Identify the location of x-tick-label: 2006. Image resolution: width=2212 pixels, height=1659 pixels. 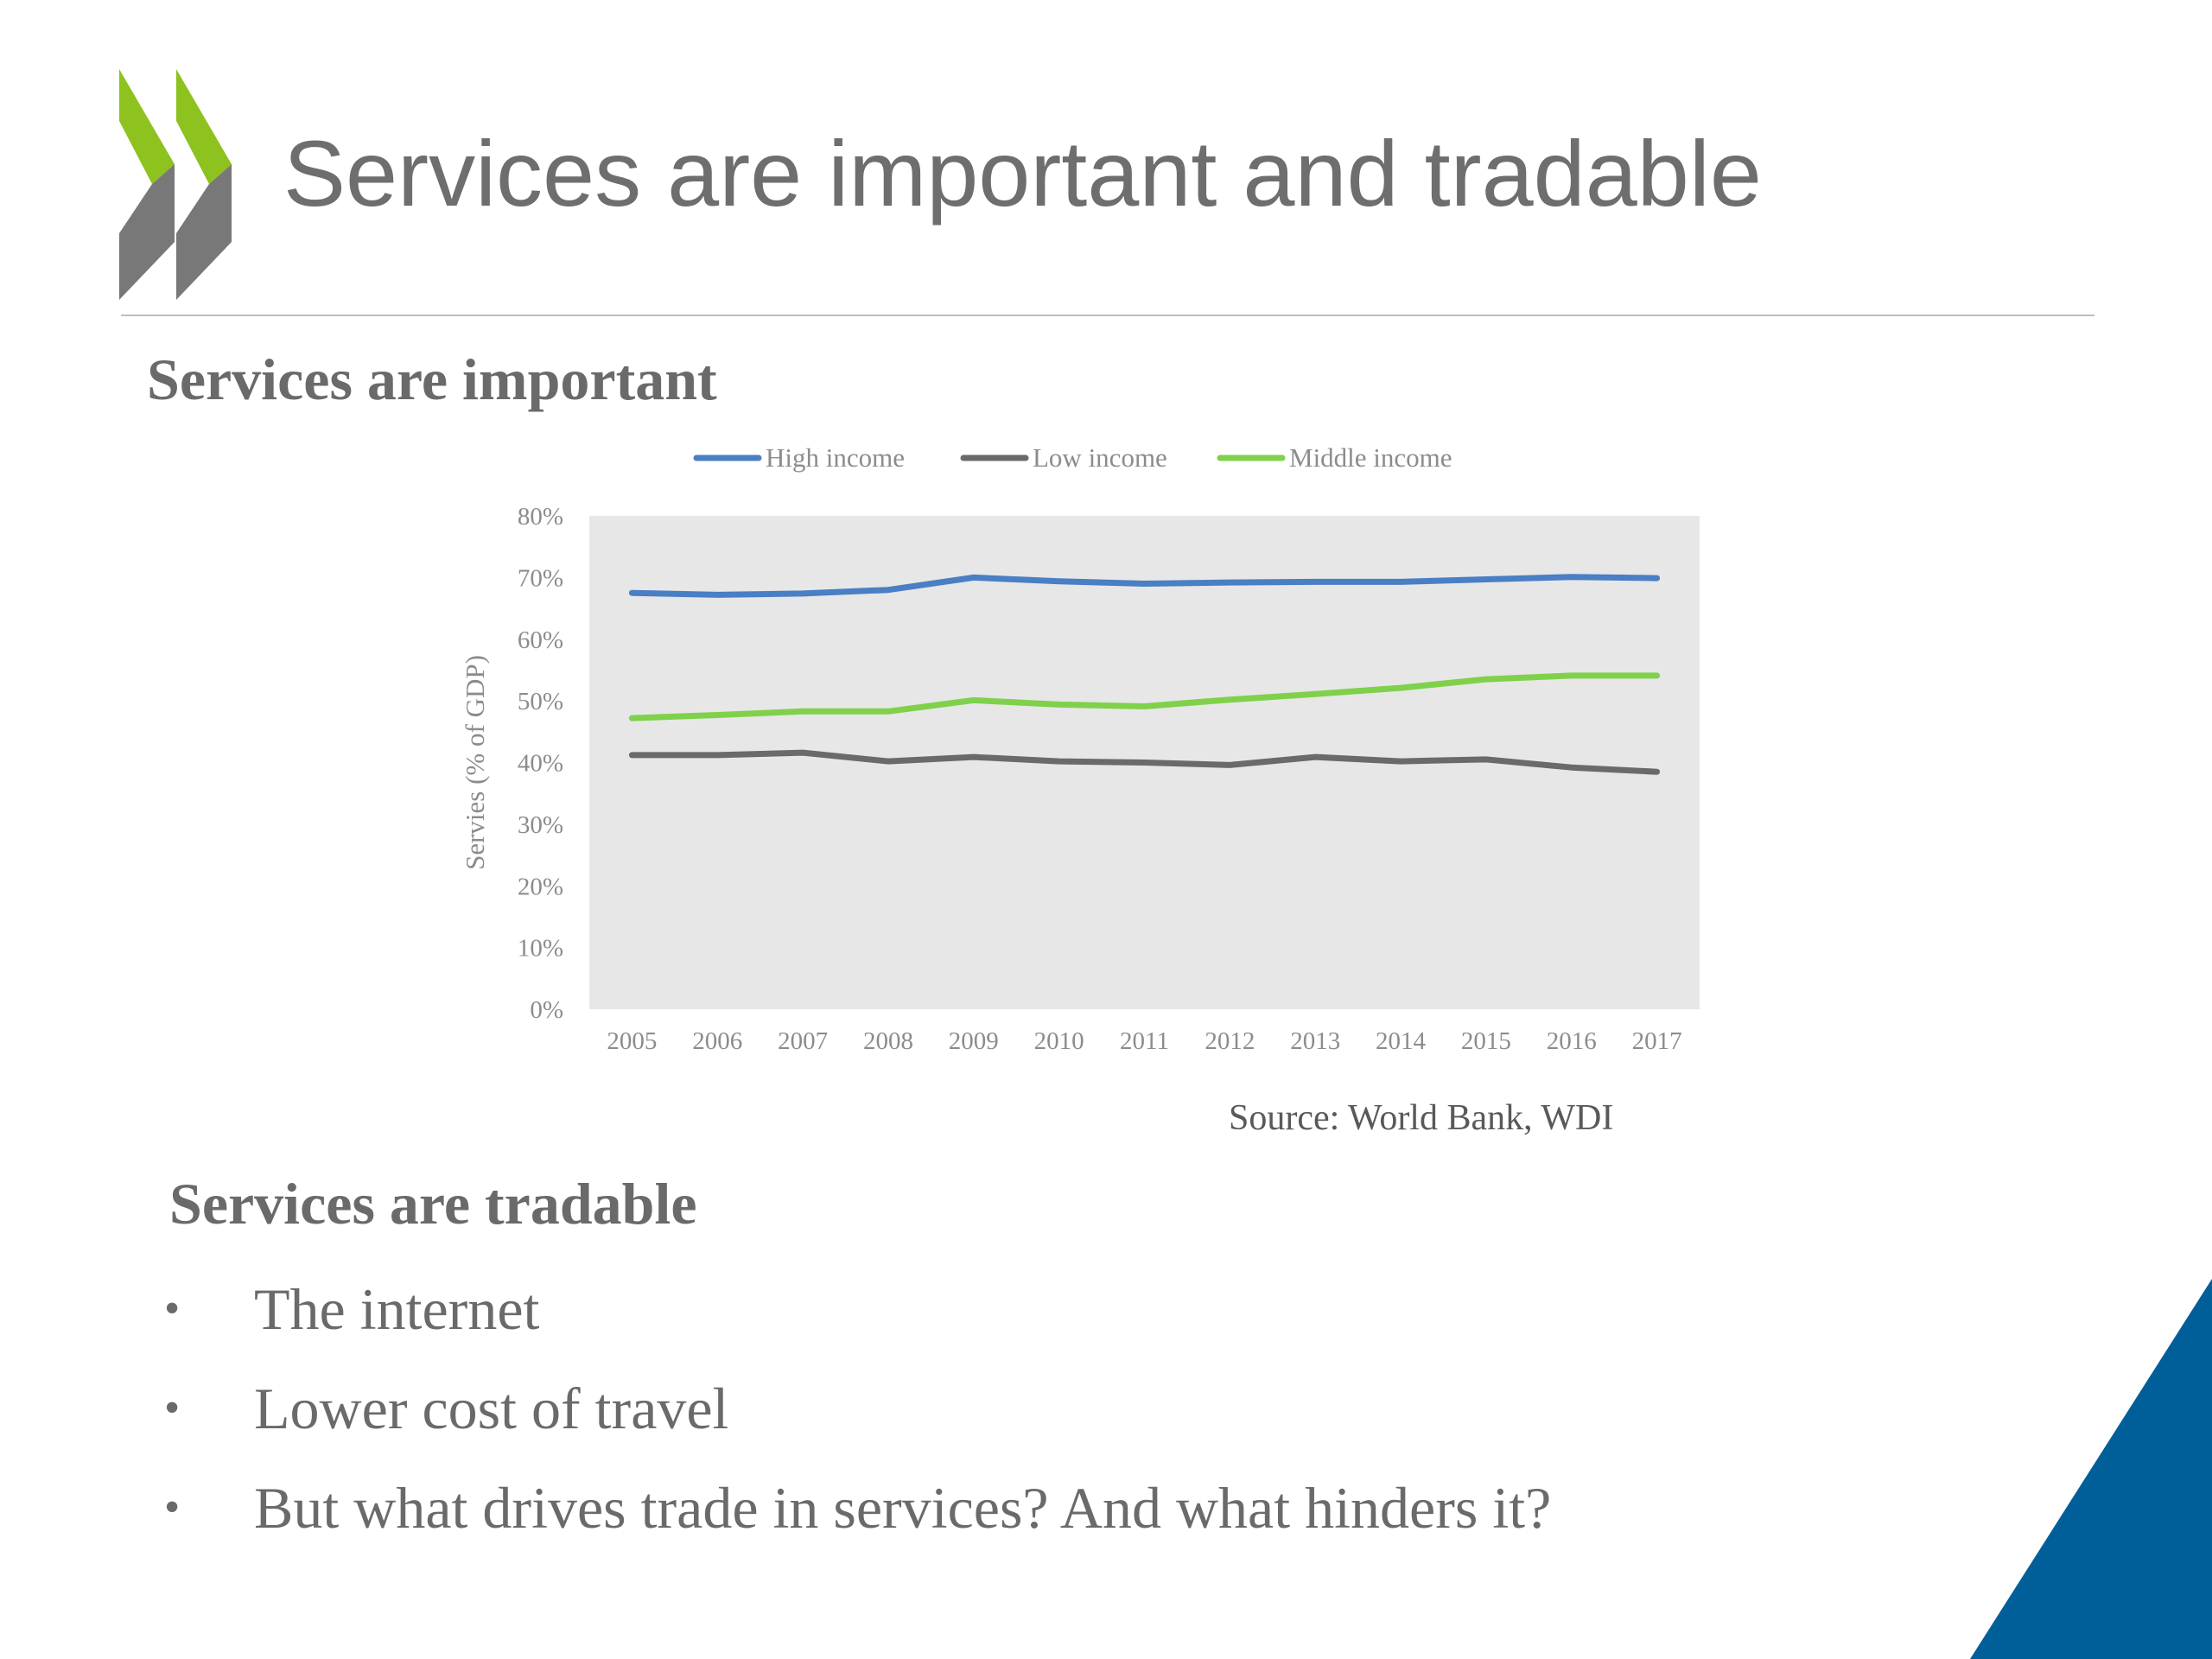
(717, 1041).